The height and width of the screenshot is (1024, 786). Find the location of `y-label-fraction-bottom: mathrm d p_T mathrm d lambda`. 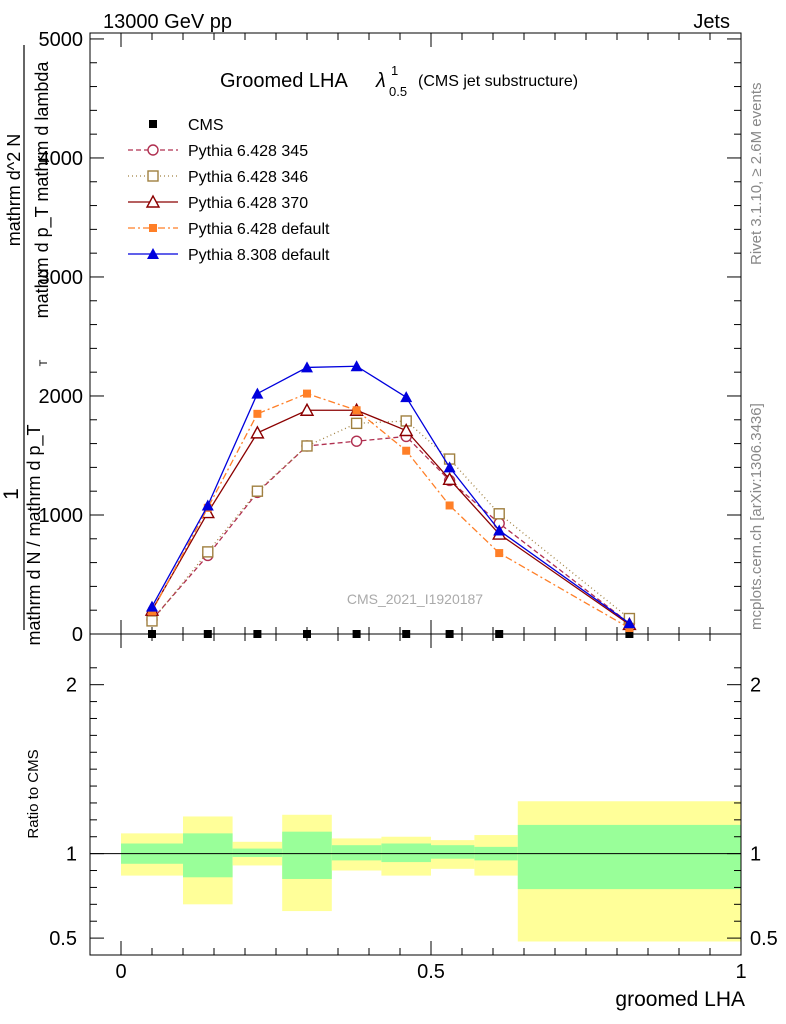

y-label-fraction-bottom: mathrm d p_T mathrm d lambda is located at coordinates (42, 190).